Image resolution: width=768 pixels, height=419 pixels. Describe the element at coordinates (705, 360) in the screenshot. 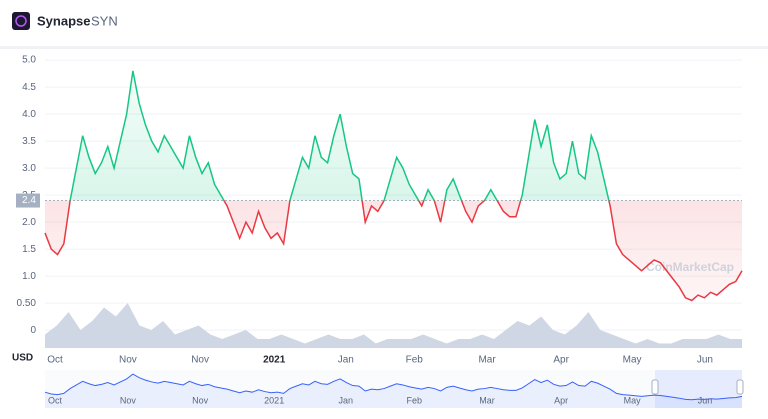

I see `x-tick-label: Jun` at that location.